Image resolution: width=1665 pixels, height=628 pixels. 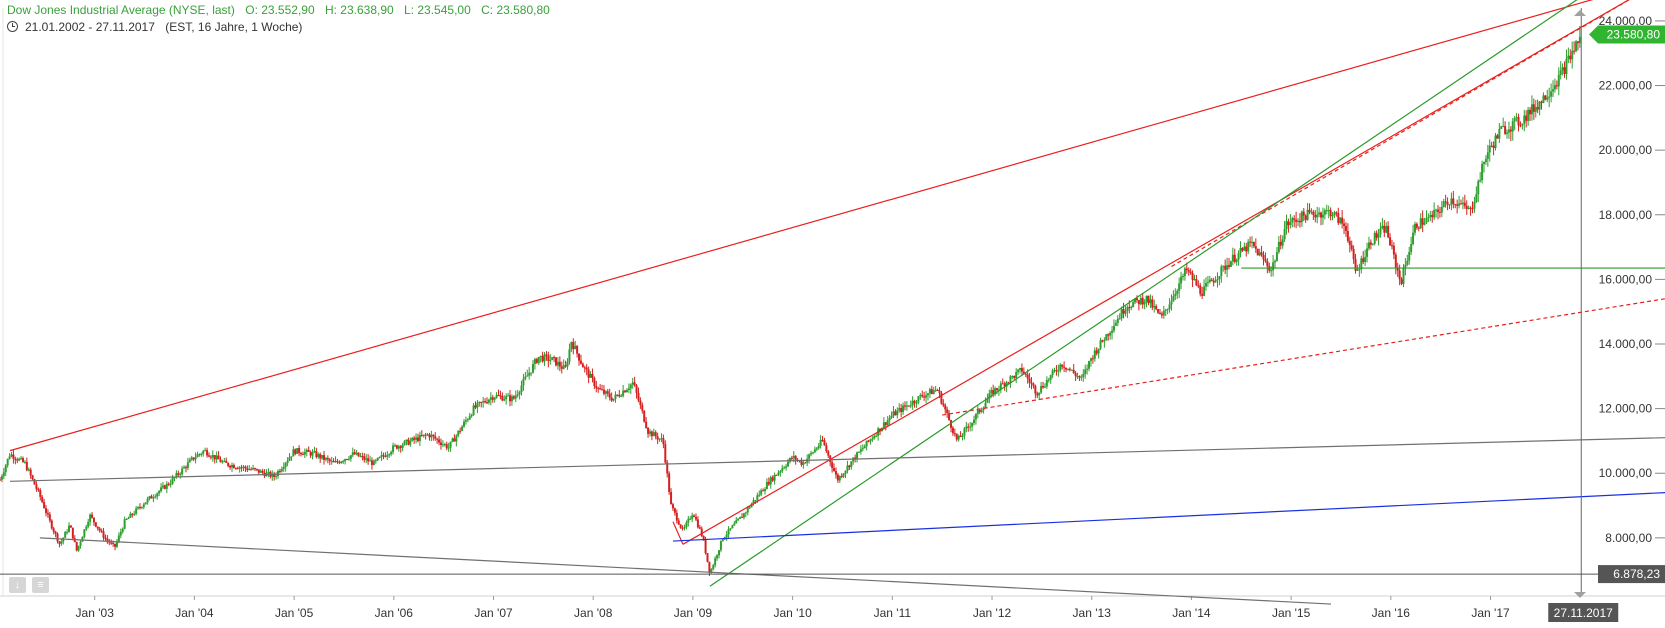 What do you see at coordinates (90, 27) in the screenshot?
I see `date-range: 21.01.2002 - 27.11.2017` at bounding box center [90, 27].